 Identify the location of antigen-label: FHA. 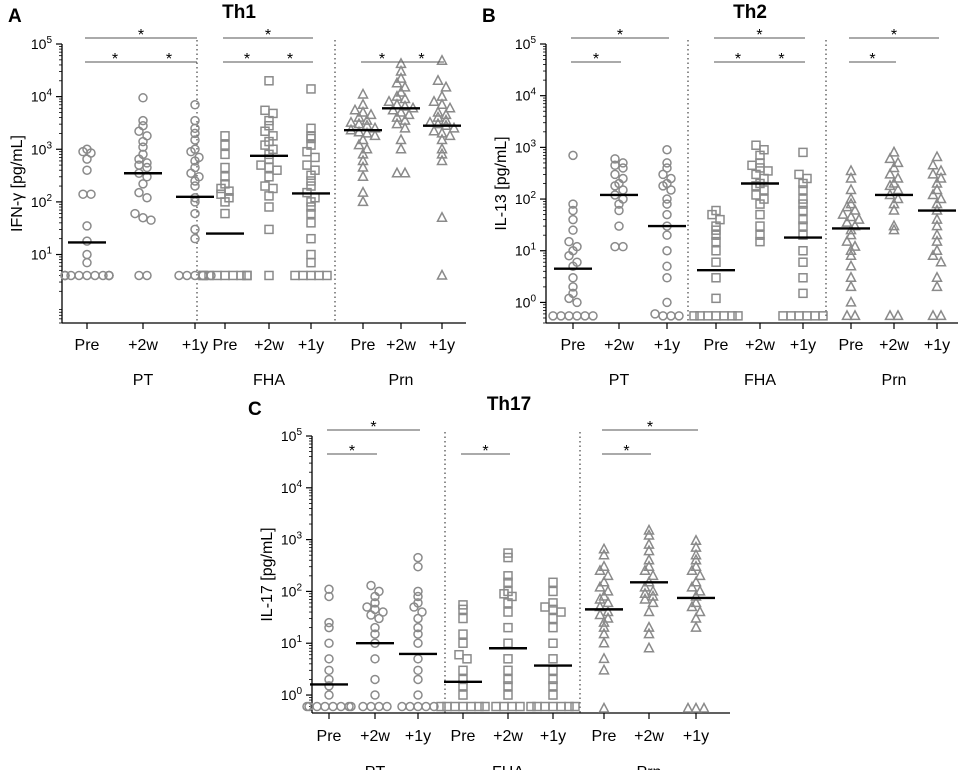
(760, 380).